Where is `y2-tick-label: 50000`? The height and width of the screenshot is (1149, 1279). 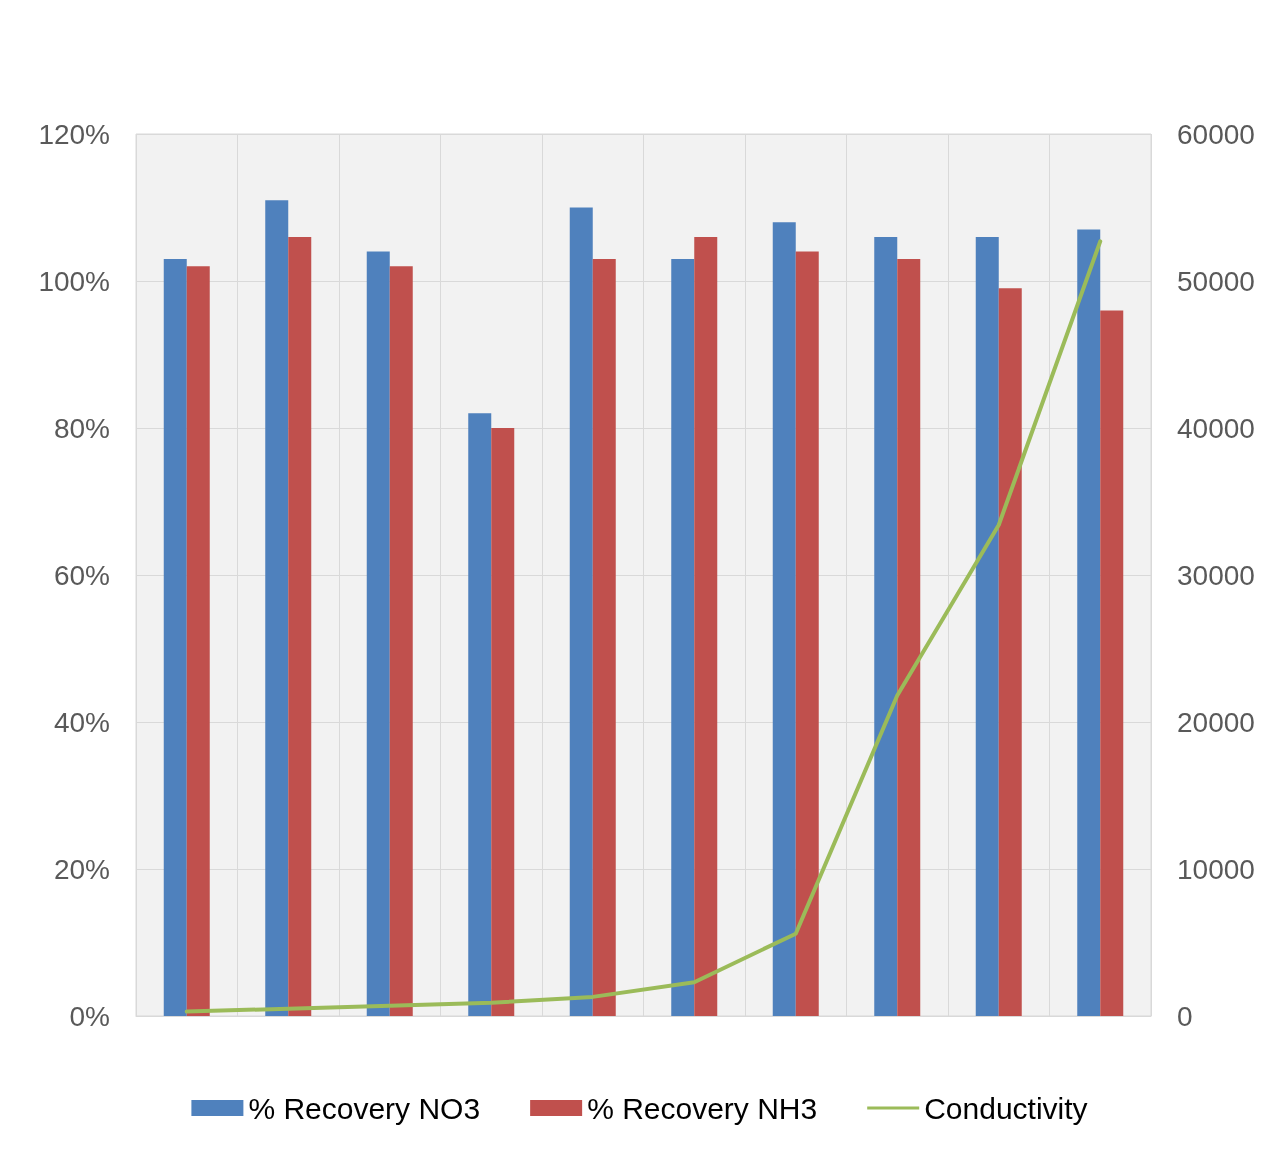
y2-tick-label: 50000 is located at coordinates (1216, 281).